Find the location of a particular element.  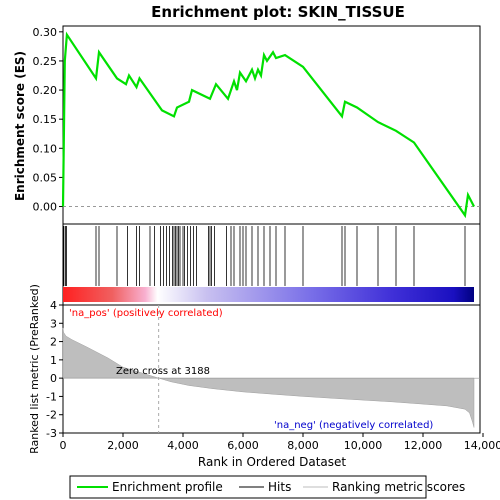

legend-profile-label: Enrichment profile is located at coordinates (167, 487).